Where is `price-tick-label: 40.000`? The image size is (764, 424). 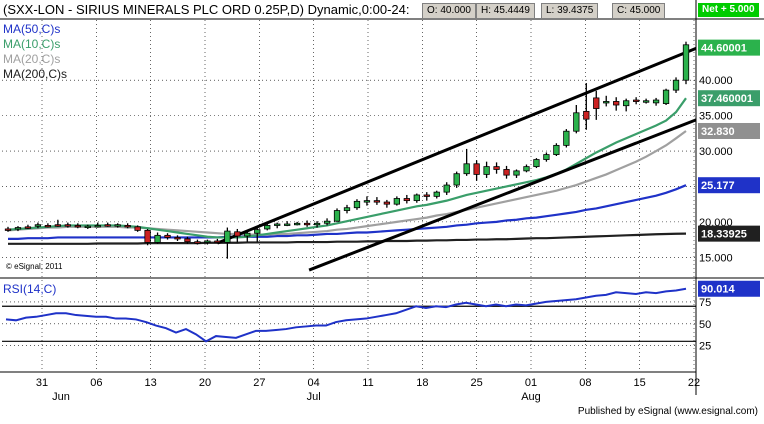 price-tick-label: 40.000 is located at coordinates (716, 81).